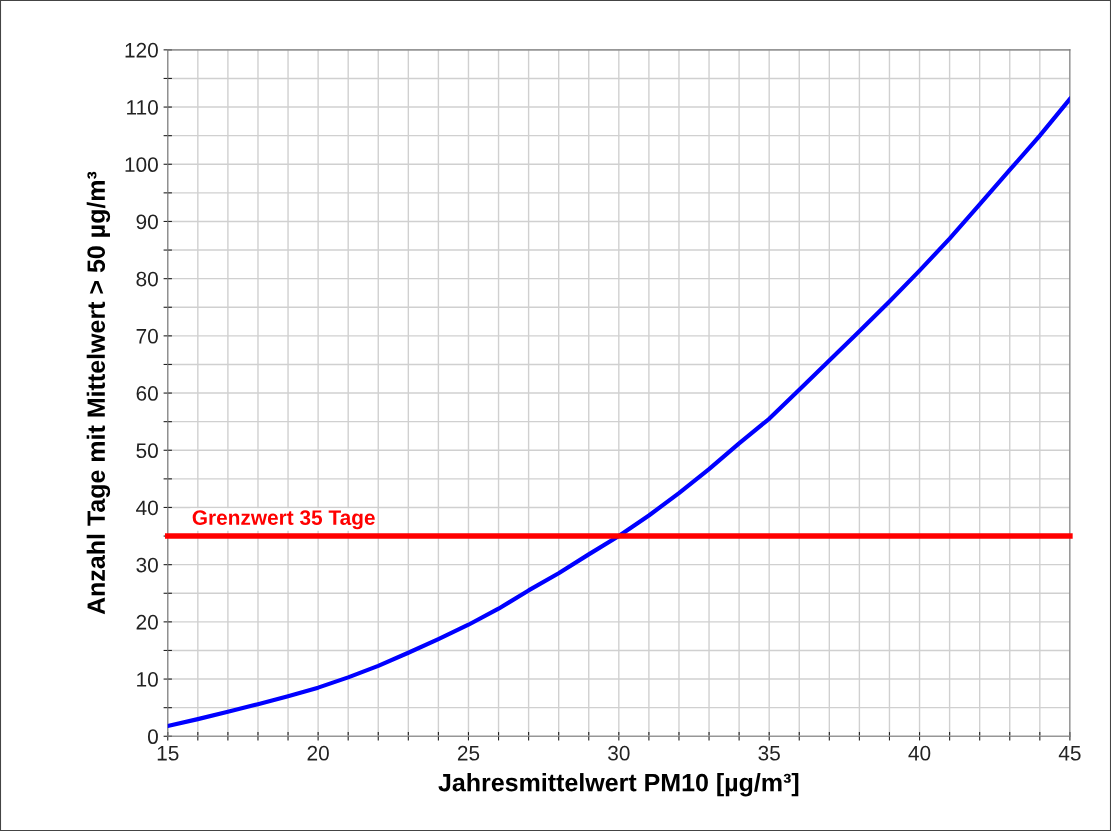 This screenshot has height=831, width=1111. What do you see at coordinates (619, 753) in the screenshot?
I see `x-tick-label: 30` at bounding box center [619, 753].